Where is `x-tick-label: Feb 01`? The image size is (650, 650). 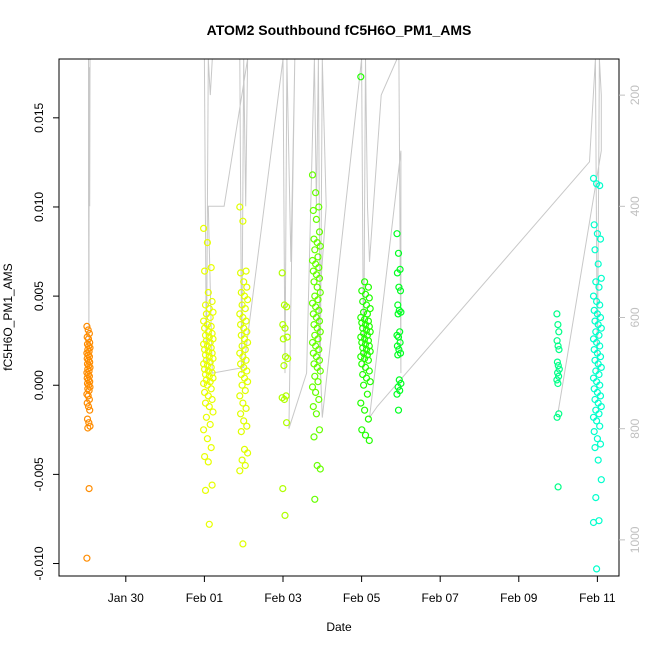 x-tick-label: Feb 01 is located at coordinates (205, 598).